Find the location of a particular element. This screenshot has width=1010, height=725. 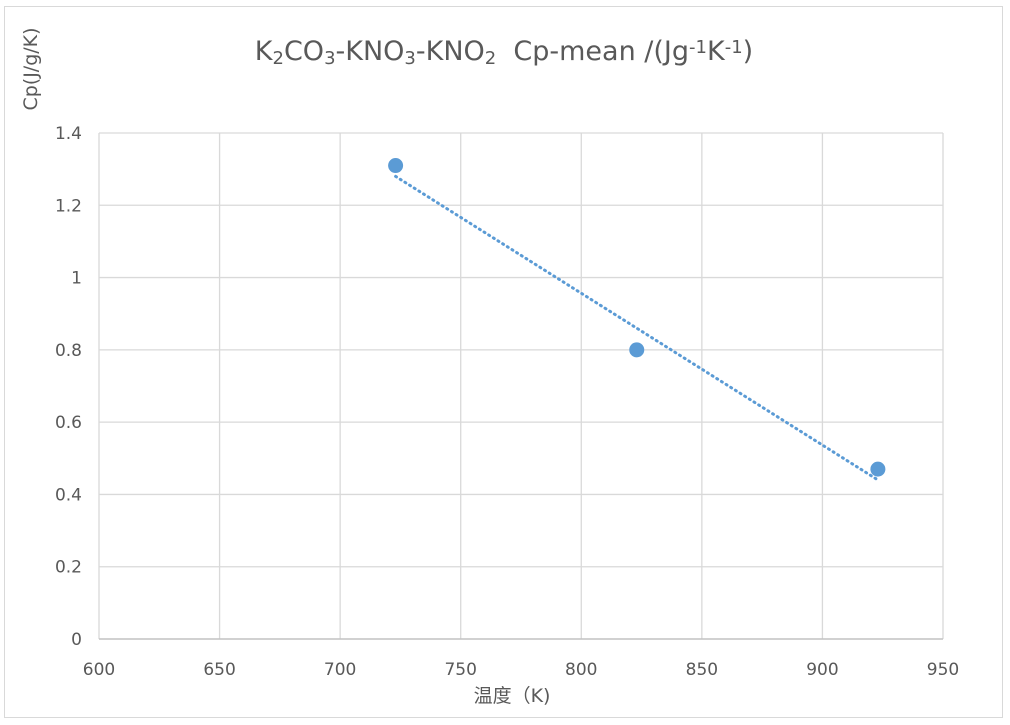

title-run: CO is located at coordinates (304, 51).